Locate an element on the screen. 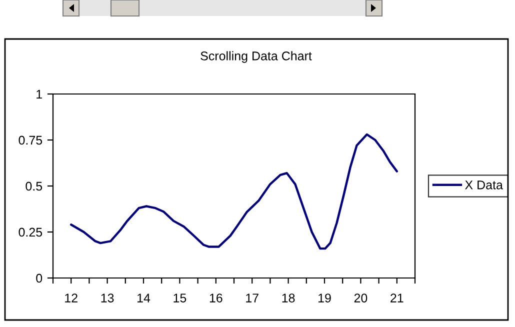 Image resolution: width=515 pixels, height=327 pixels. legend-label: X Data is located at coordinates (484, 185).